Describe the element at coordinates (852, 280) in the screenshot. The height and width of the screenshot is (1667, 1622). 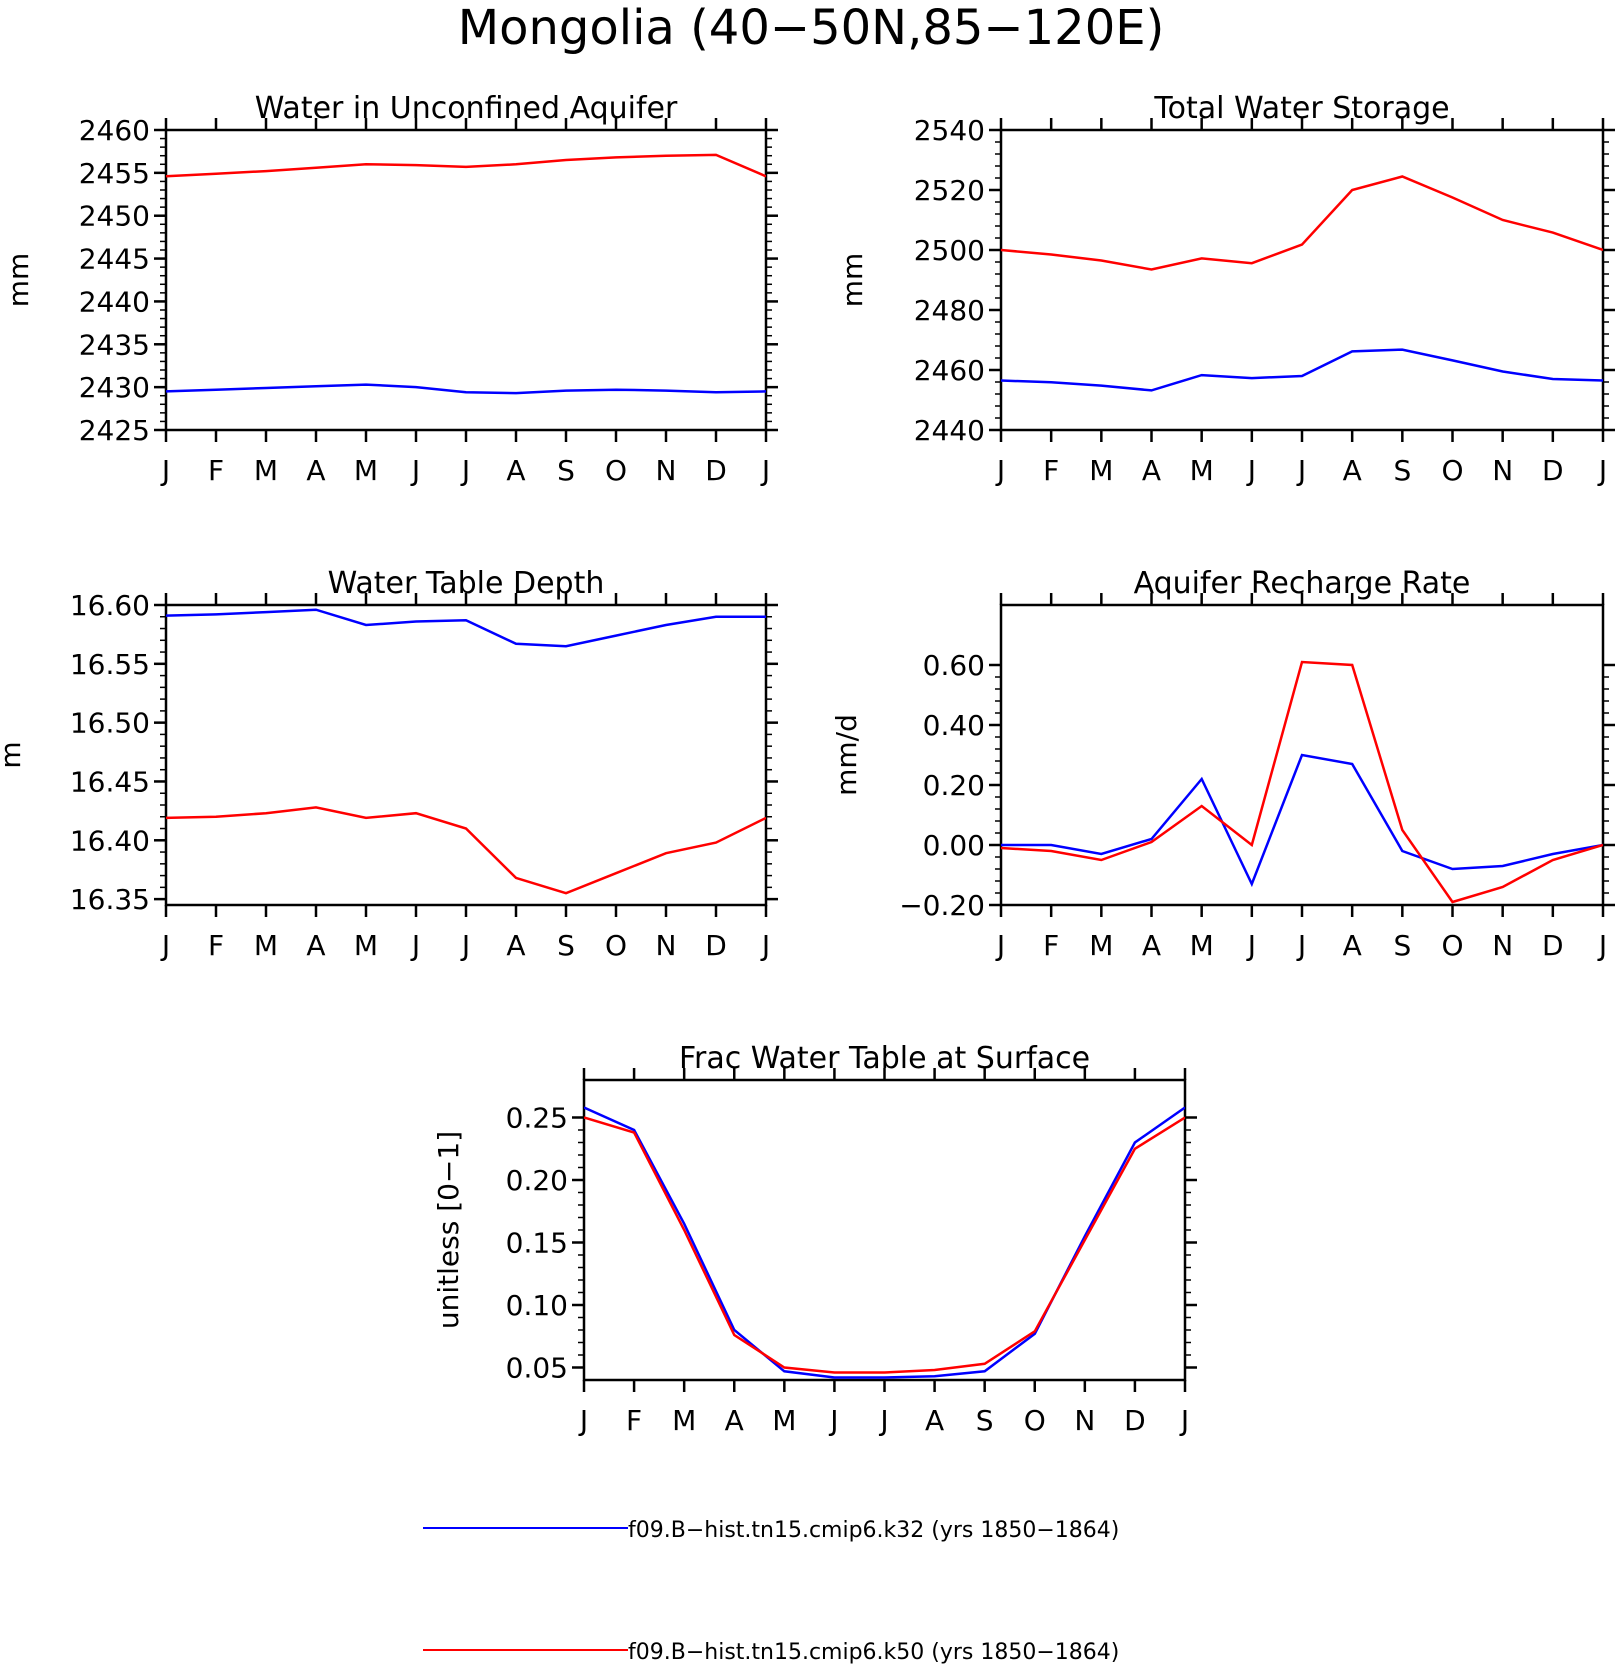
I see `y-axis-label: mm` at that location.